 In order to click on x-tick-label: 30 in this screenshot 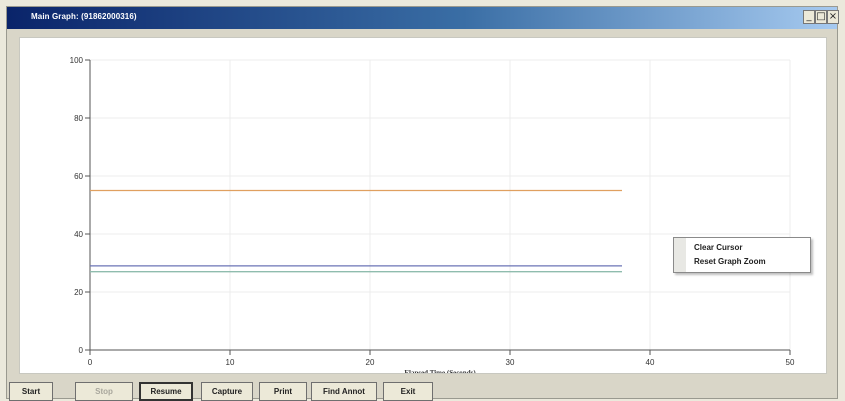, I will do `click(510, 362)`.